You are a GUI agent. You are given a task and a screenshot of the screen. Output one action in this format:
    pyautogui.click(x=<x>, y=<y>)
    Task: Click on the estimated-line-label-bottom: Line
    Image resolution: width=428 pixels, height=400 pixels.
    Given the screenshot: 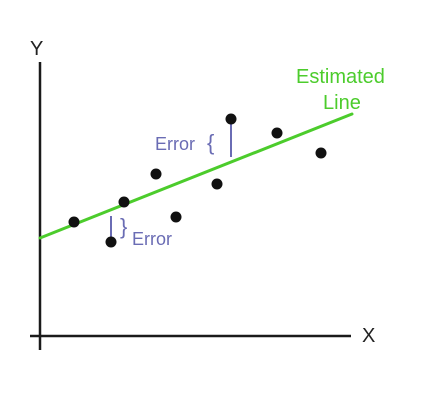 What is the action you would take?
    pyautogui.click(x=342, y=103)
    